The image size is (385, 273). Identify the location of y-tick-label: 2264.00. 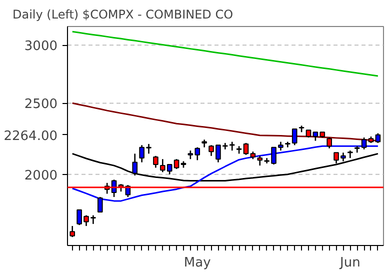
(31, 136).